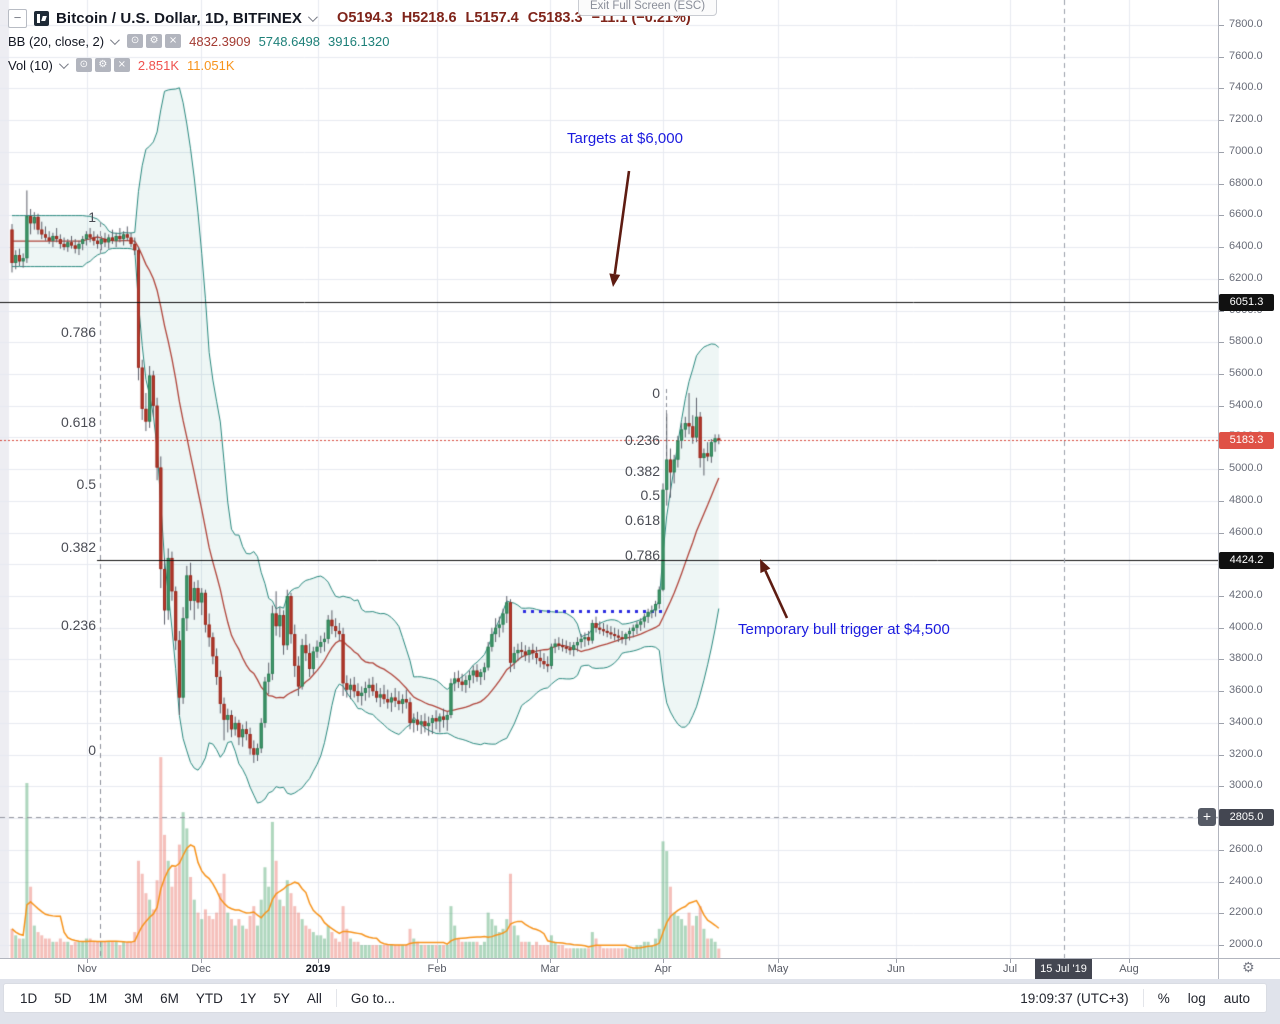  Describe the element at coordinates (134, 998) in the screenshot. I see `range-button-3m: 3M` at that location.